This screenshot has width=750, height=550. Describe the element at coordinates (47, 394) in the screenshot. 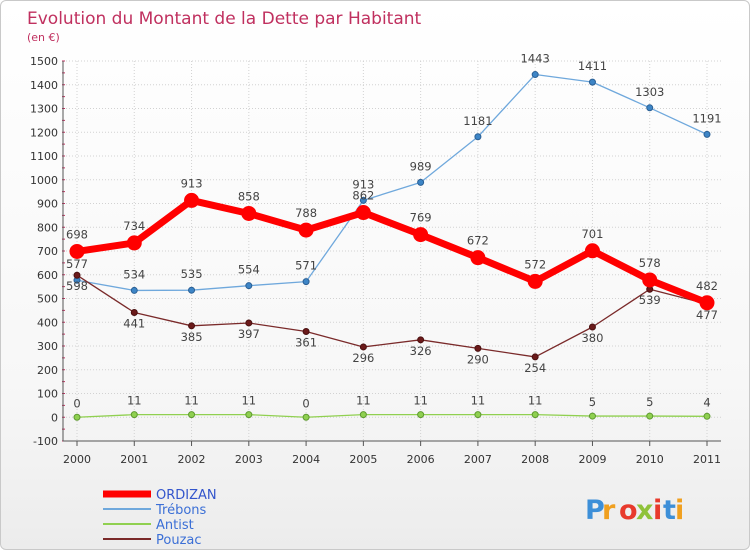

I see `y-tick-label: 100` at that location.